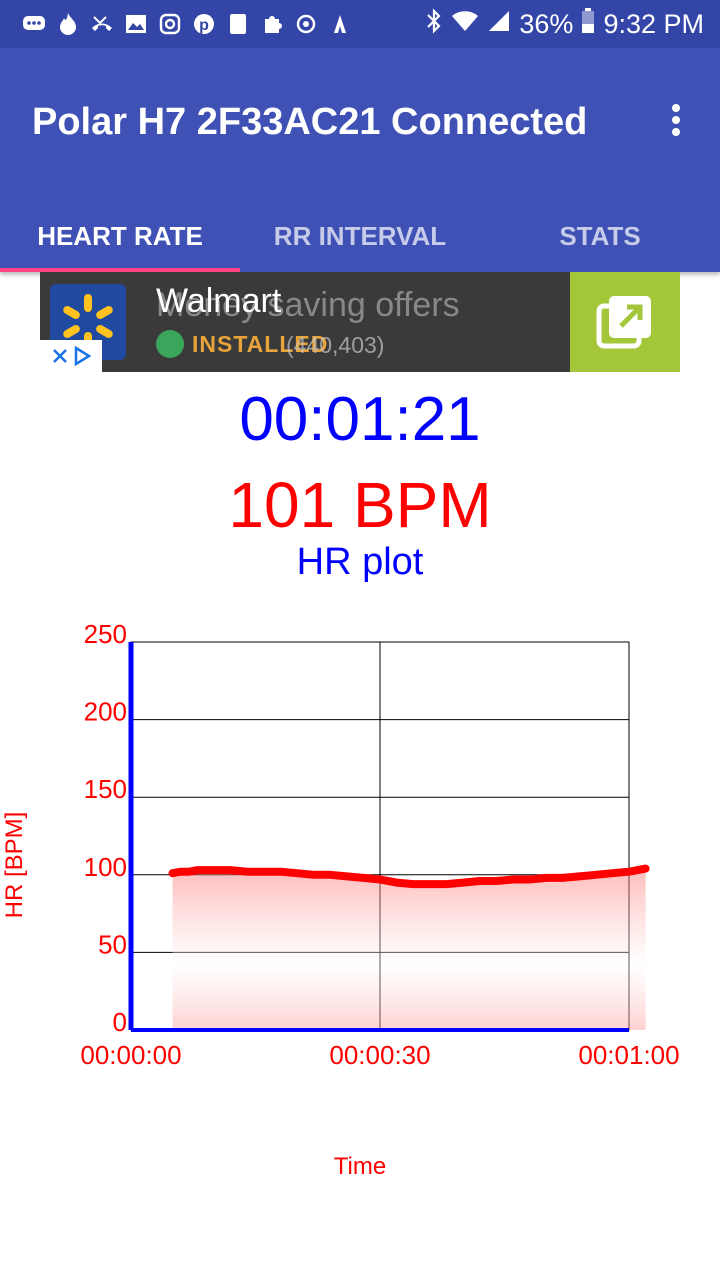 This screenshot has width=720, height=1280. Describe the element at coordinates (360, 562) in the screenshot. I see `chart-title: HR plot` at that location.